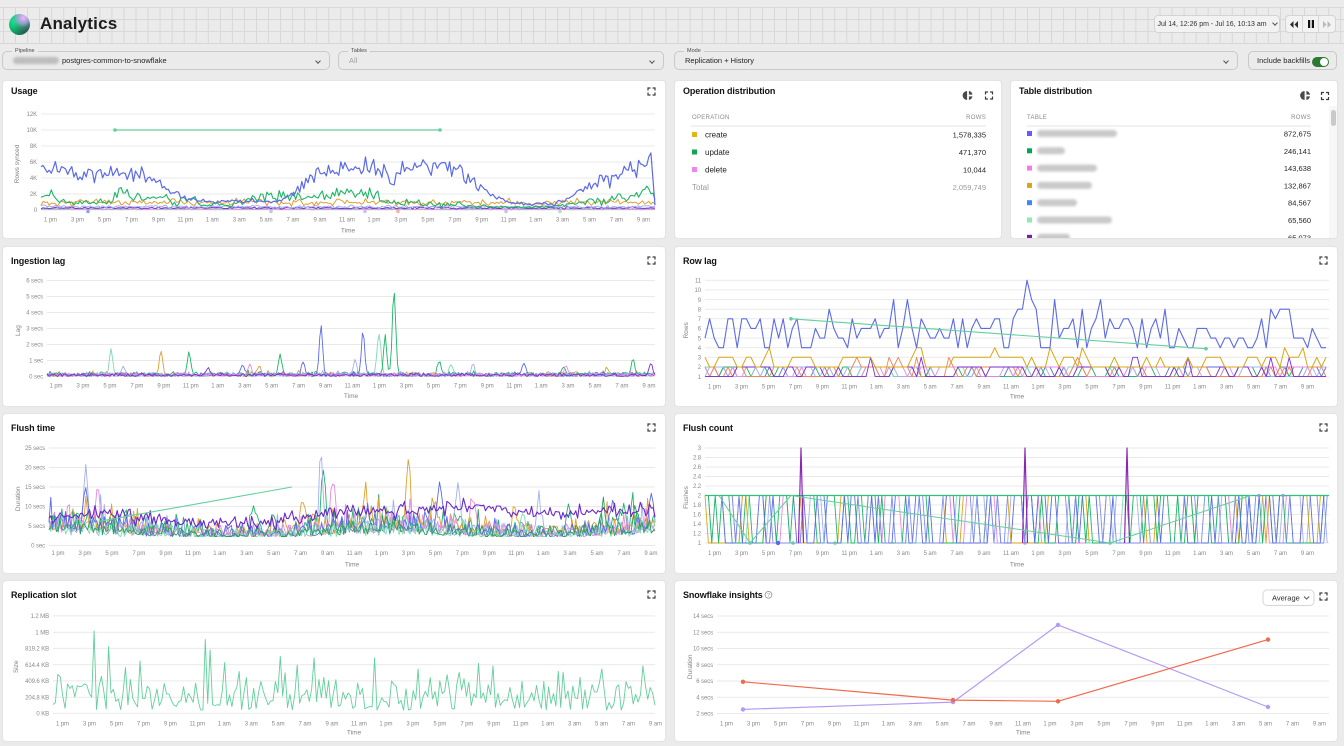 The height and width of the screenshot is (746, 1344). I want to click on svg-text: 4K, so click(33, 179).